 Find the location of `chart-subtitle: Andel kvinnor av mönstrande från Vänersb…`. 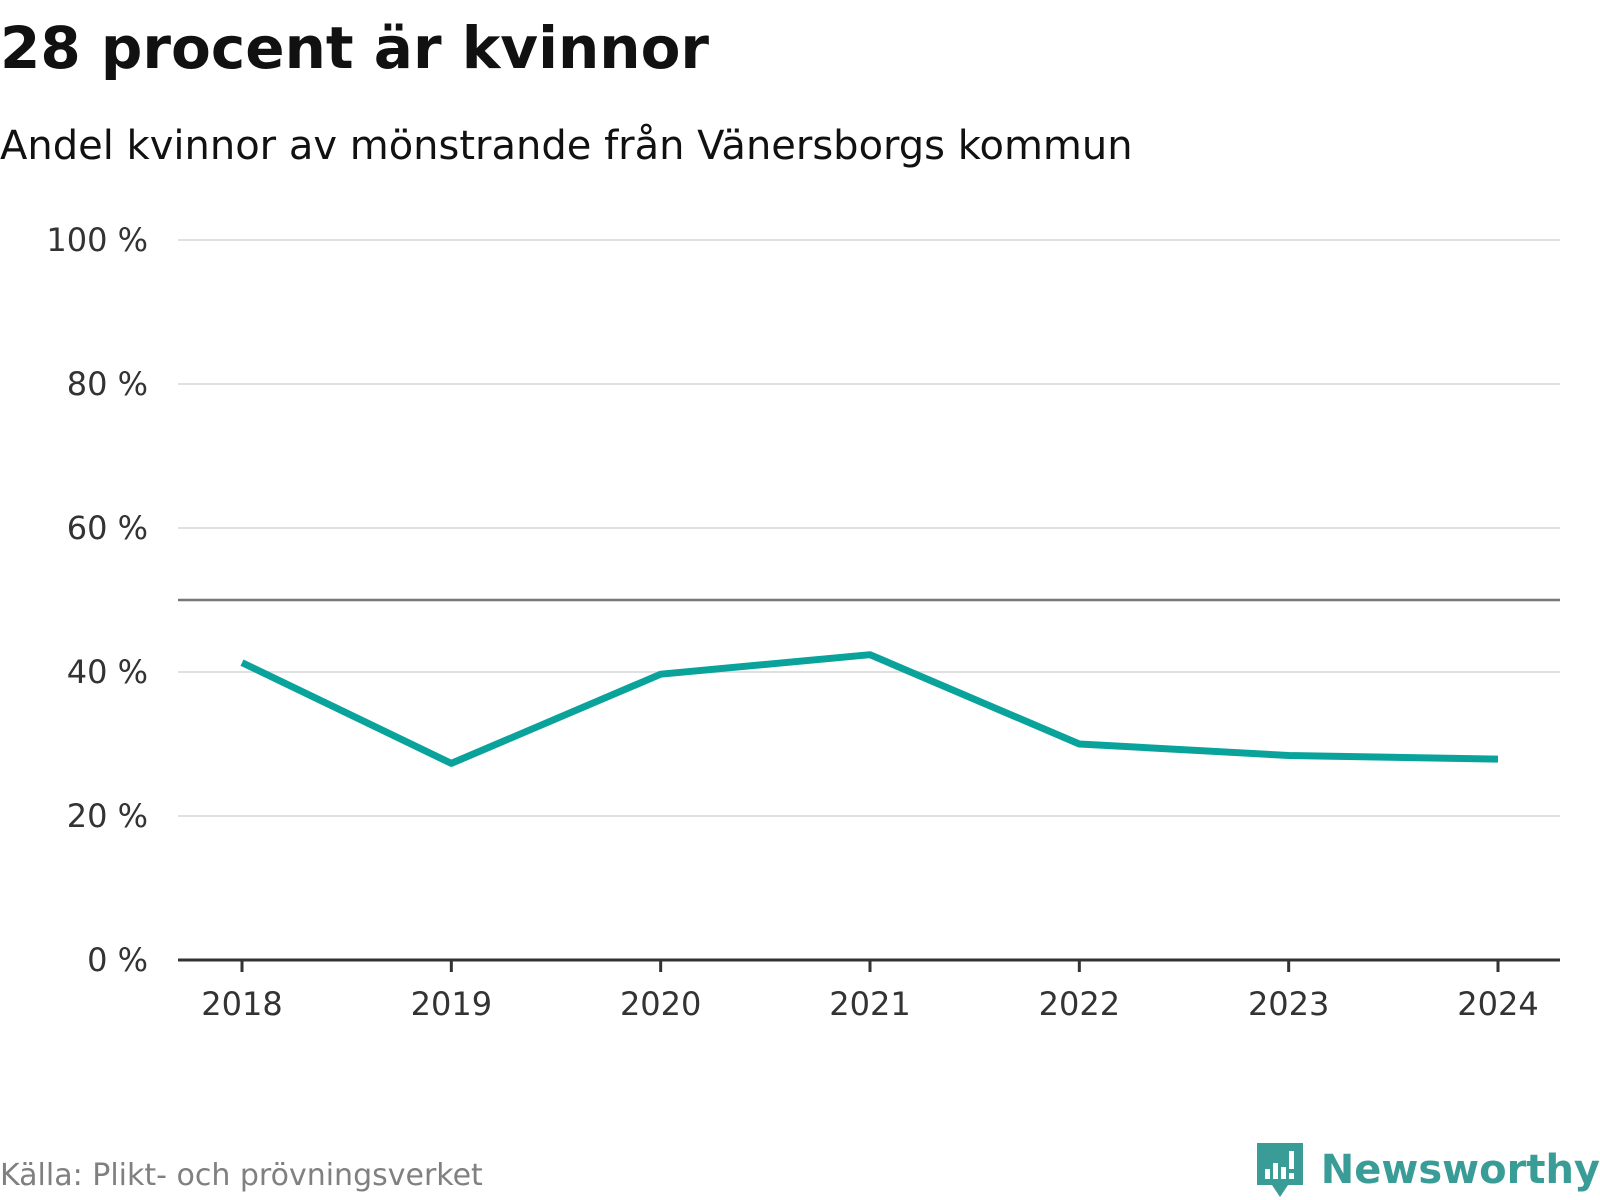

chart-subtitle: Andel kvinnor av mönstrande från Vänersb… is located at coordinates (566, 146).